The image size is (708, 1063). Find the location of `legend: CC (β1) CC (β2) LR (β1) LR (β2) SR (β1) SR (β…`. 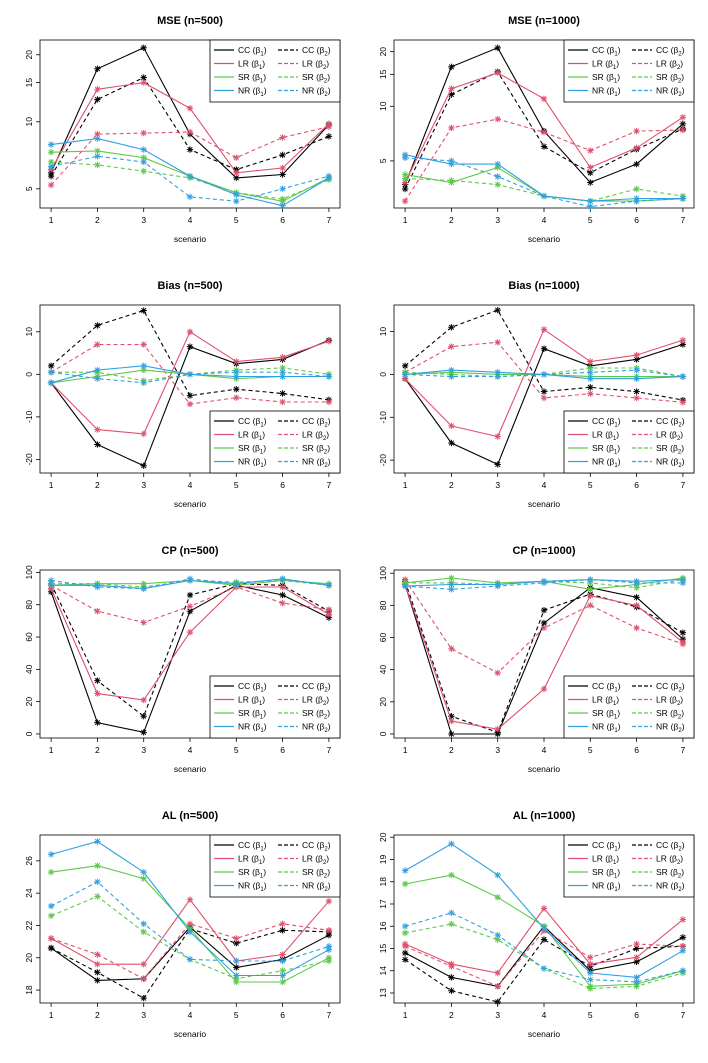

legend: CC (β1) CC (β2) LR (β1) LR (β2) SR (β1) SR (β… is located at coordinates (629, 71).